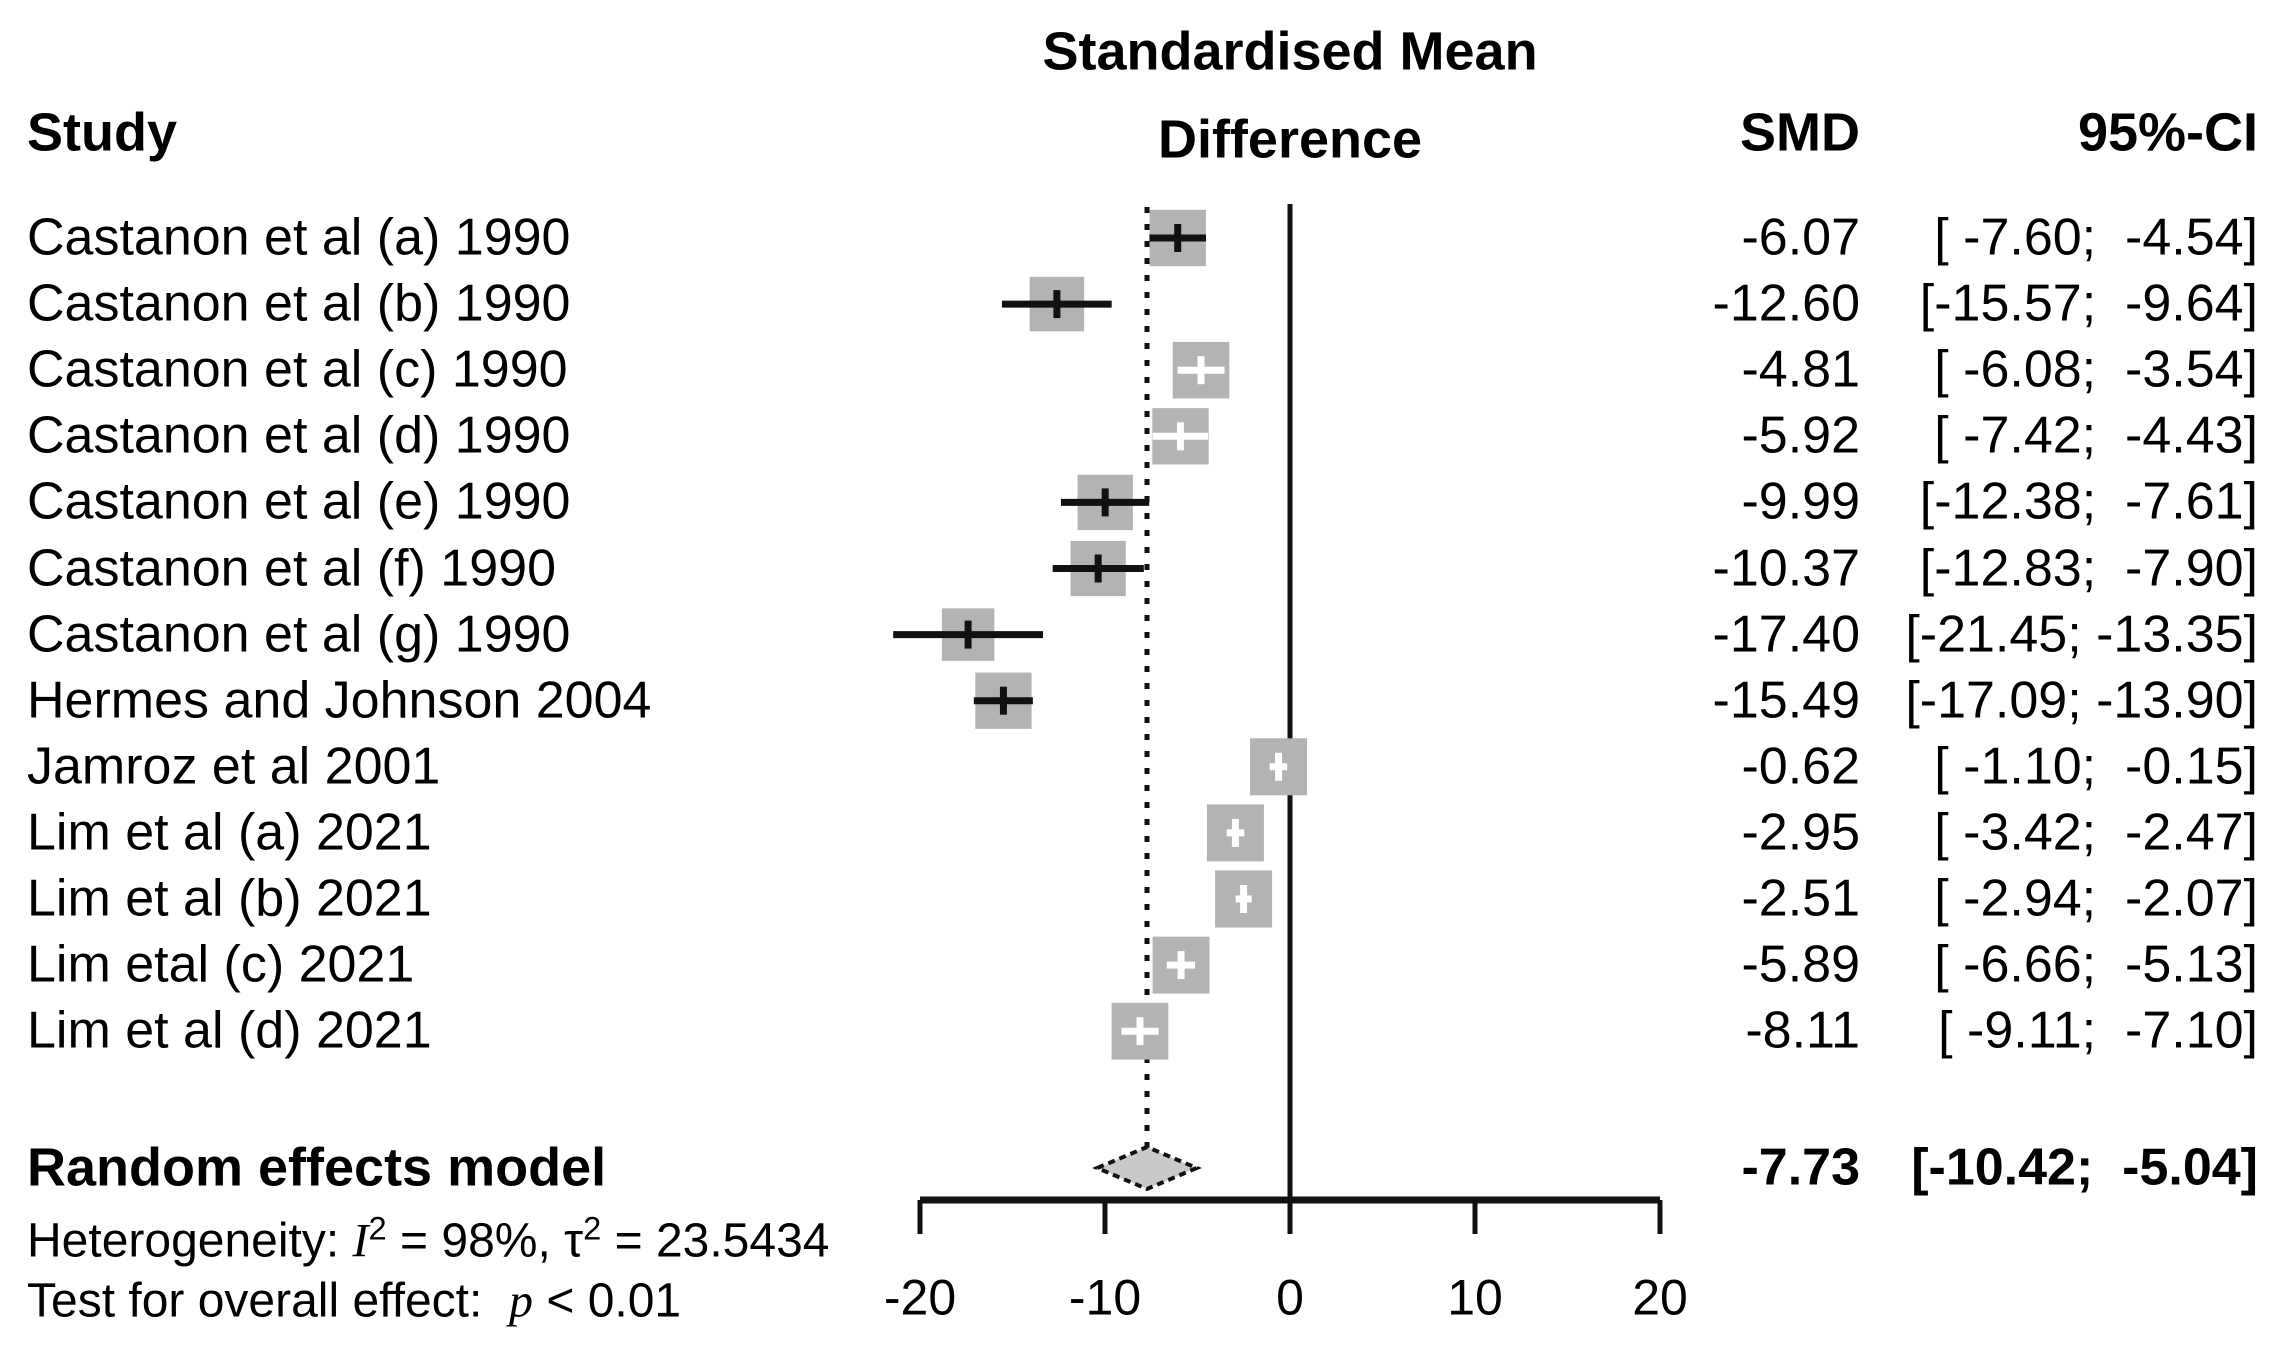  Describe the element at coordinates (1786, 700) in the screenshot. I see `study-smd-value: -15.49` at that location.